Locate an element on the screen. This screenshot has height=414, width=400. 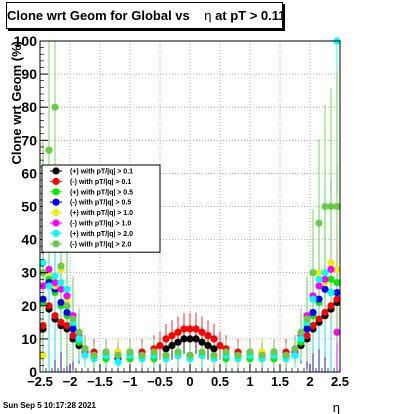
x-axis-label: η is located at coordinates (336, 407).